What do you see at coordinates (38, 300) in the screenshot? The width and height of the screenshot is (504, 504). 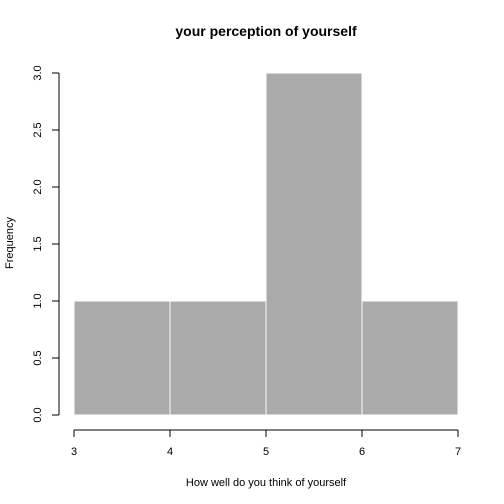 I see `y-tick-label-1.0: 1.0` at bounding box center [38, 300].